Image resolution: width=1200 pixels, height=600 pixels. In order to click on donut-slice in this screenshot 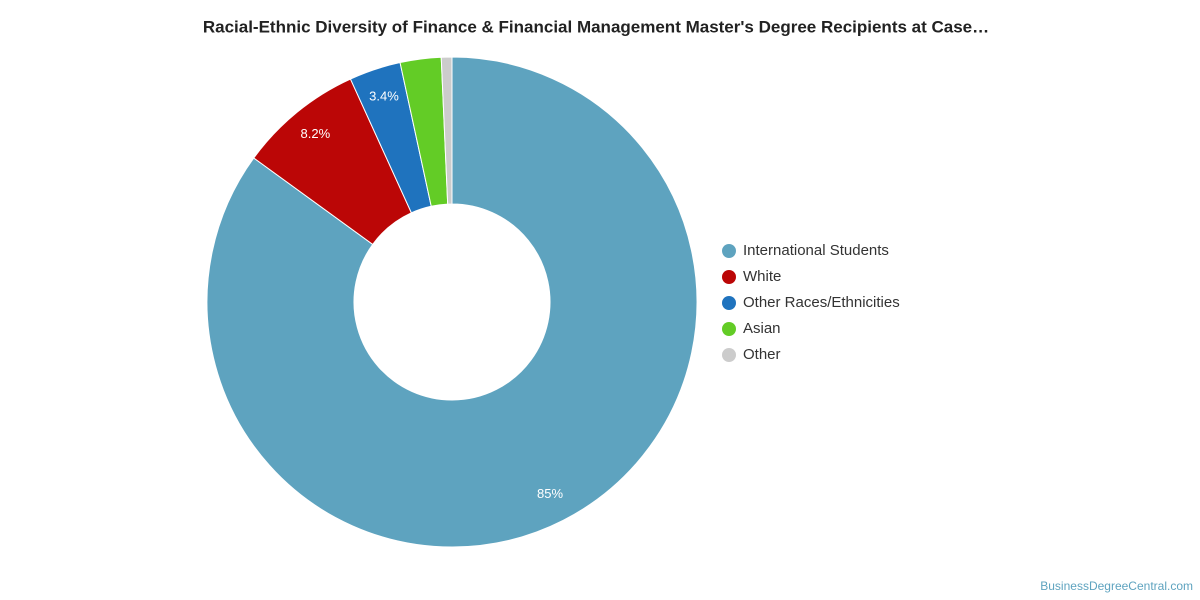, I will do `click(446, 130)`.